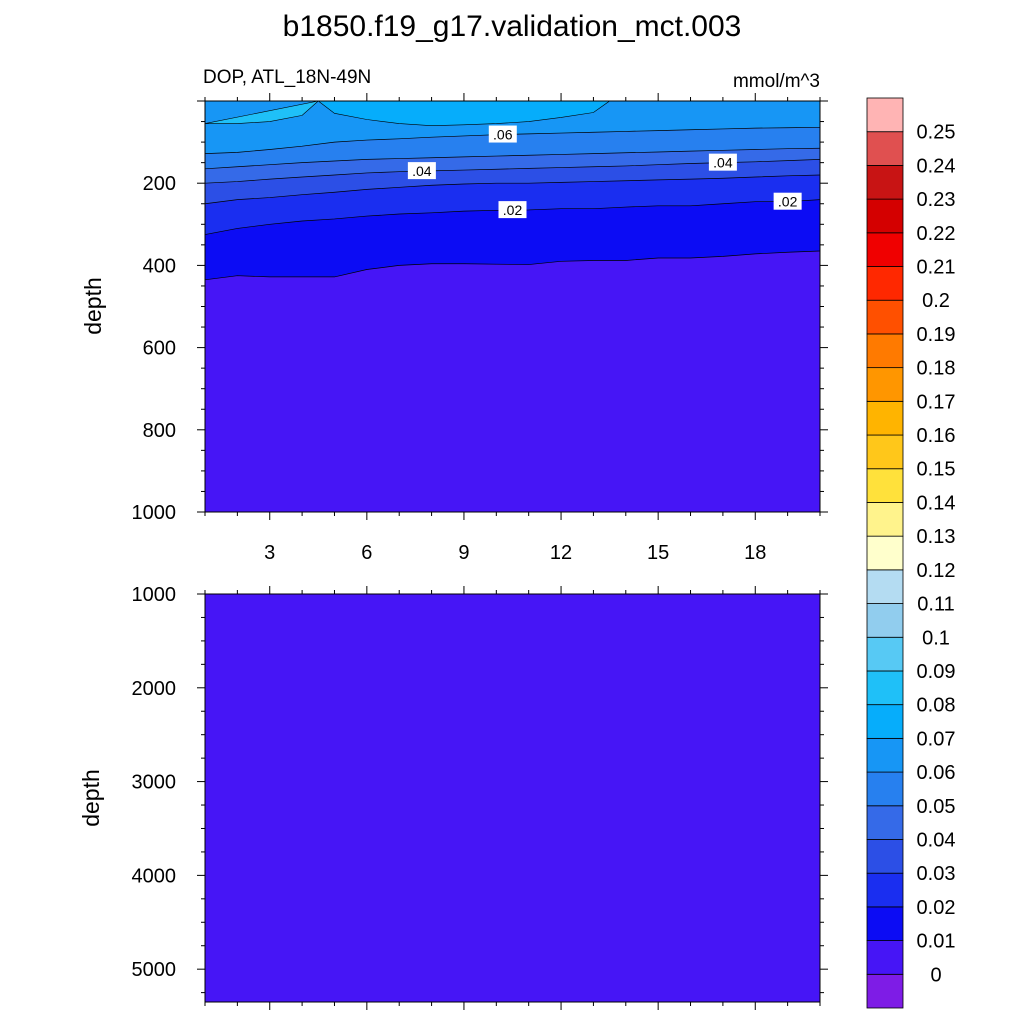 Image resolution: width=1024 pixels, height=1029 pixels. I want to click on y-tick-label: 200, so click(159, 184).